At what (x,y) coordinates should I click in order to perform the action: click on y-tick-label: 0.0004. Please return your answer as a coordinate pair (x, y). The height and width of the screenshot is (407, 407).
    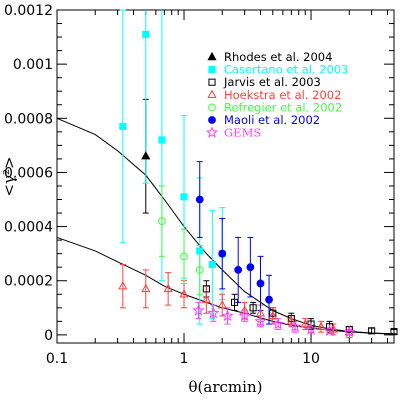
    Looking at the image, I should click on (28, 228).